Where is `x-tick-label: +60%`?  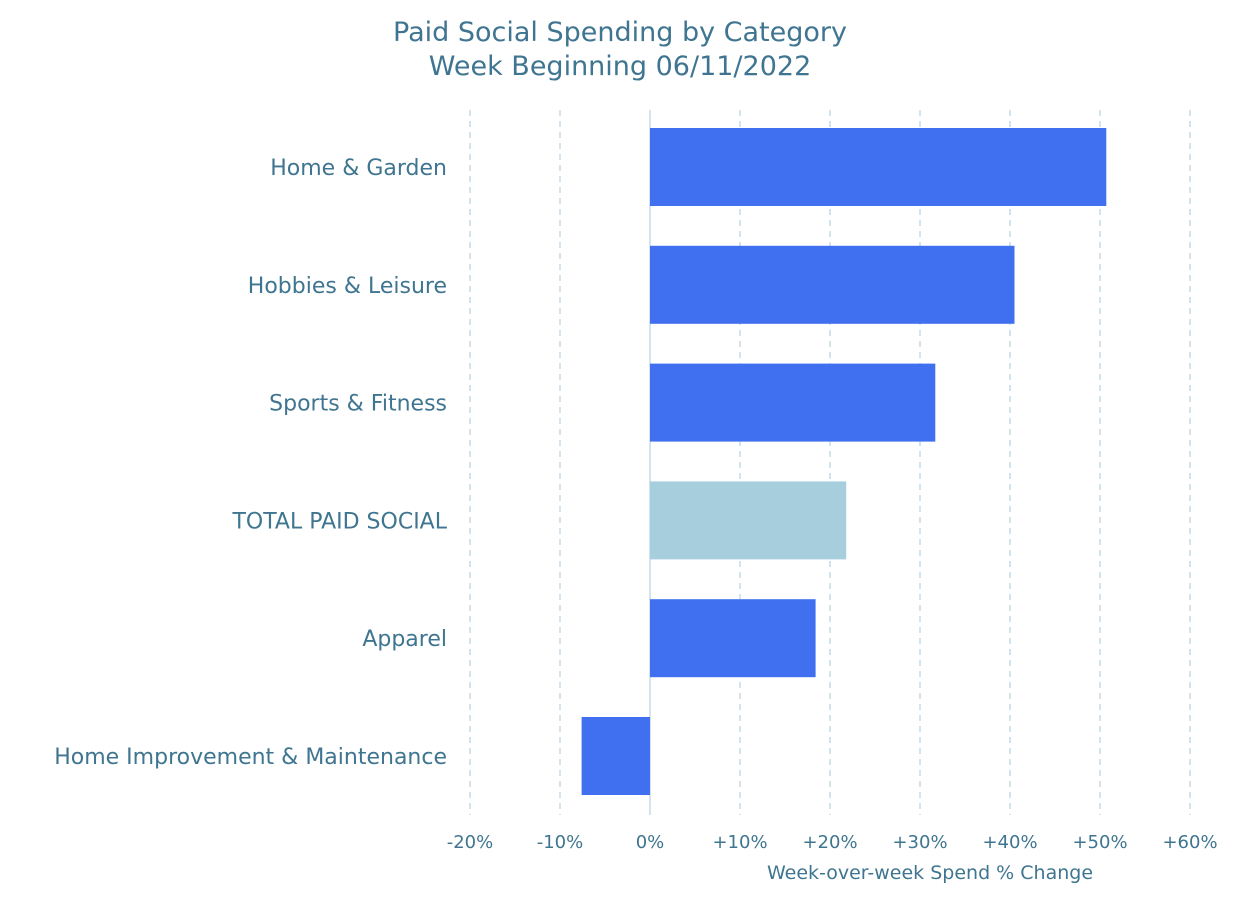
x-tick-label: +60% is located at coordinates (1189, 842).